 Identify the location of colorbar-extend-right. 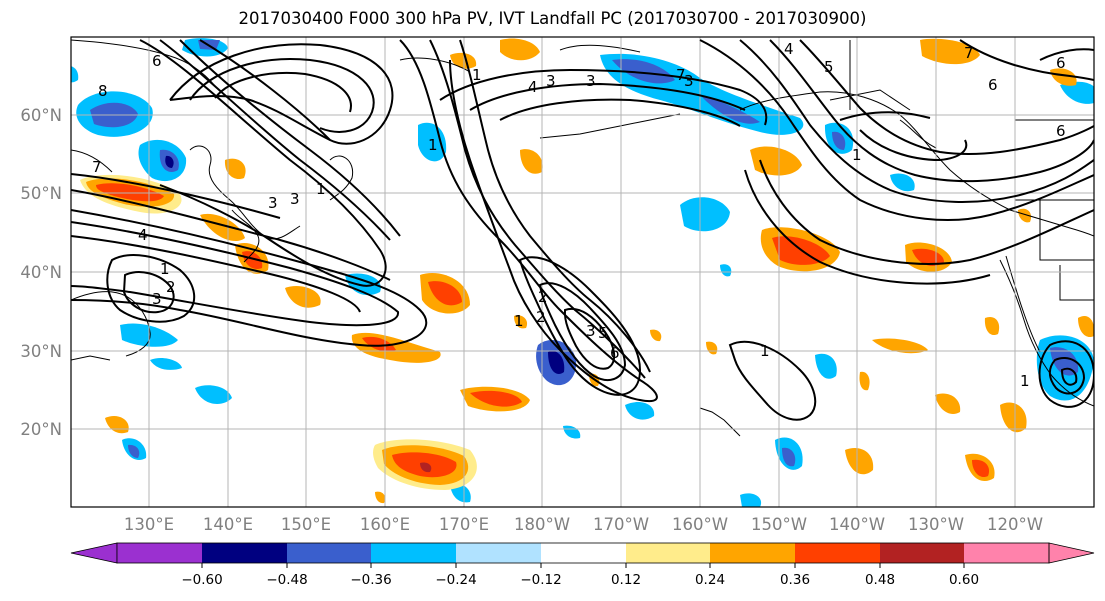
(1071, 553).